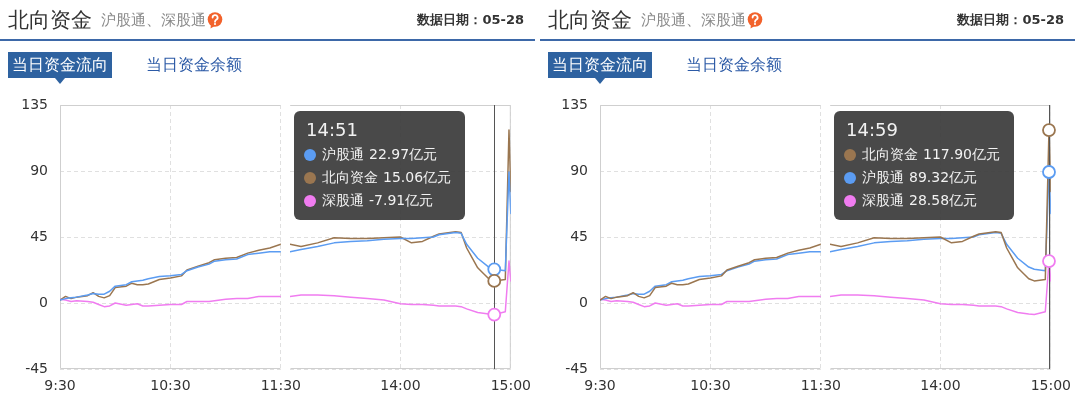 The width and height of the screenshot is (1080, 406). What do you see at coordinates (332, 130) in the screenshot?
I see `annotation: 14:51` at bounding box center [332, 130].